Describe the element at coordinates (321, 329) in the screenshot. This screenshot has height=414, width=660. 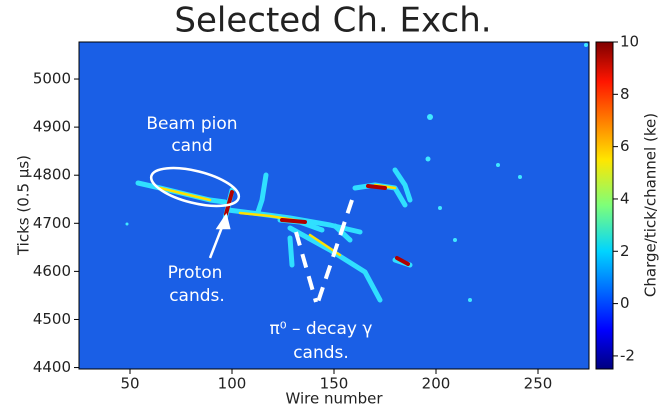
I see `annotation: π⁰ – decay γ` at that location.